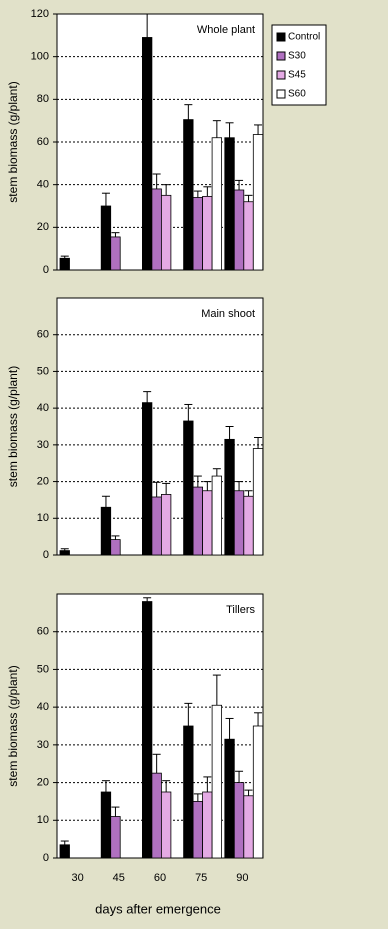  Describe the element at coordinates (297, 94) in the screenshot. I see `legend-label: S60` at that location.